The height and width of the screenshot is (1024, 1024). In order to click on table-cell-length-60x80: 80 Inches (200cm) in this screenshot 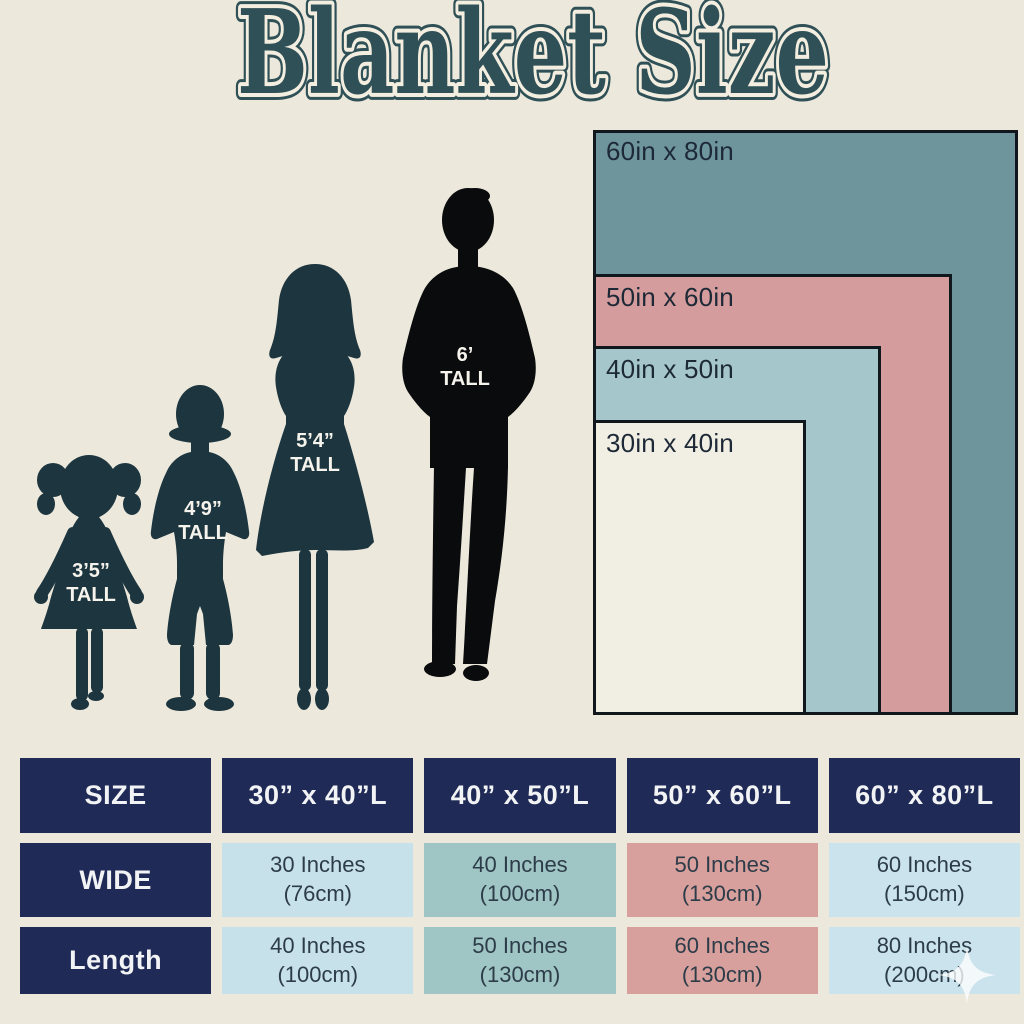, I will do `click(924, 960)`.